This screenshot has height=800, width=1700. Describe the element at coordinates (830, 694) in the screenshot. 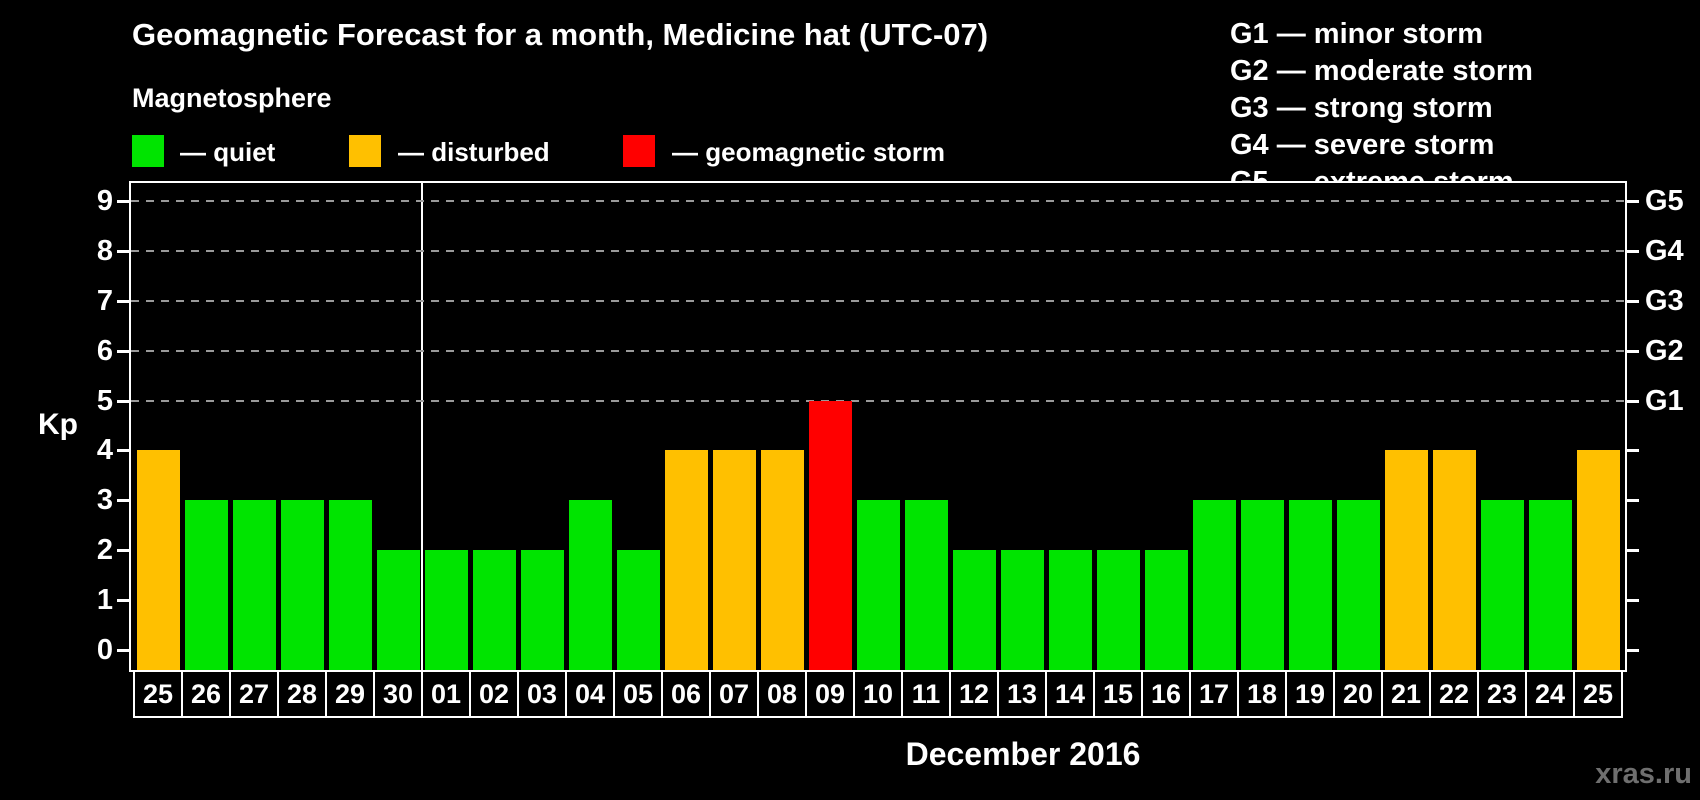

I see `date-label-09: 09` at that location.